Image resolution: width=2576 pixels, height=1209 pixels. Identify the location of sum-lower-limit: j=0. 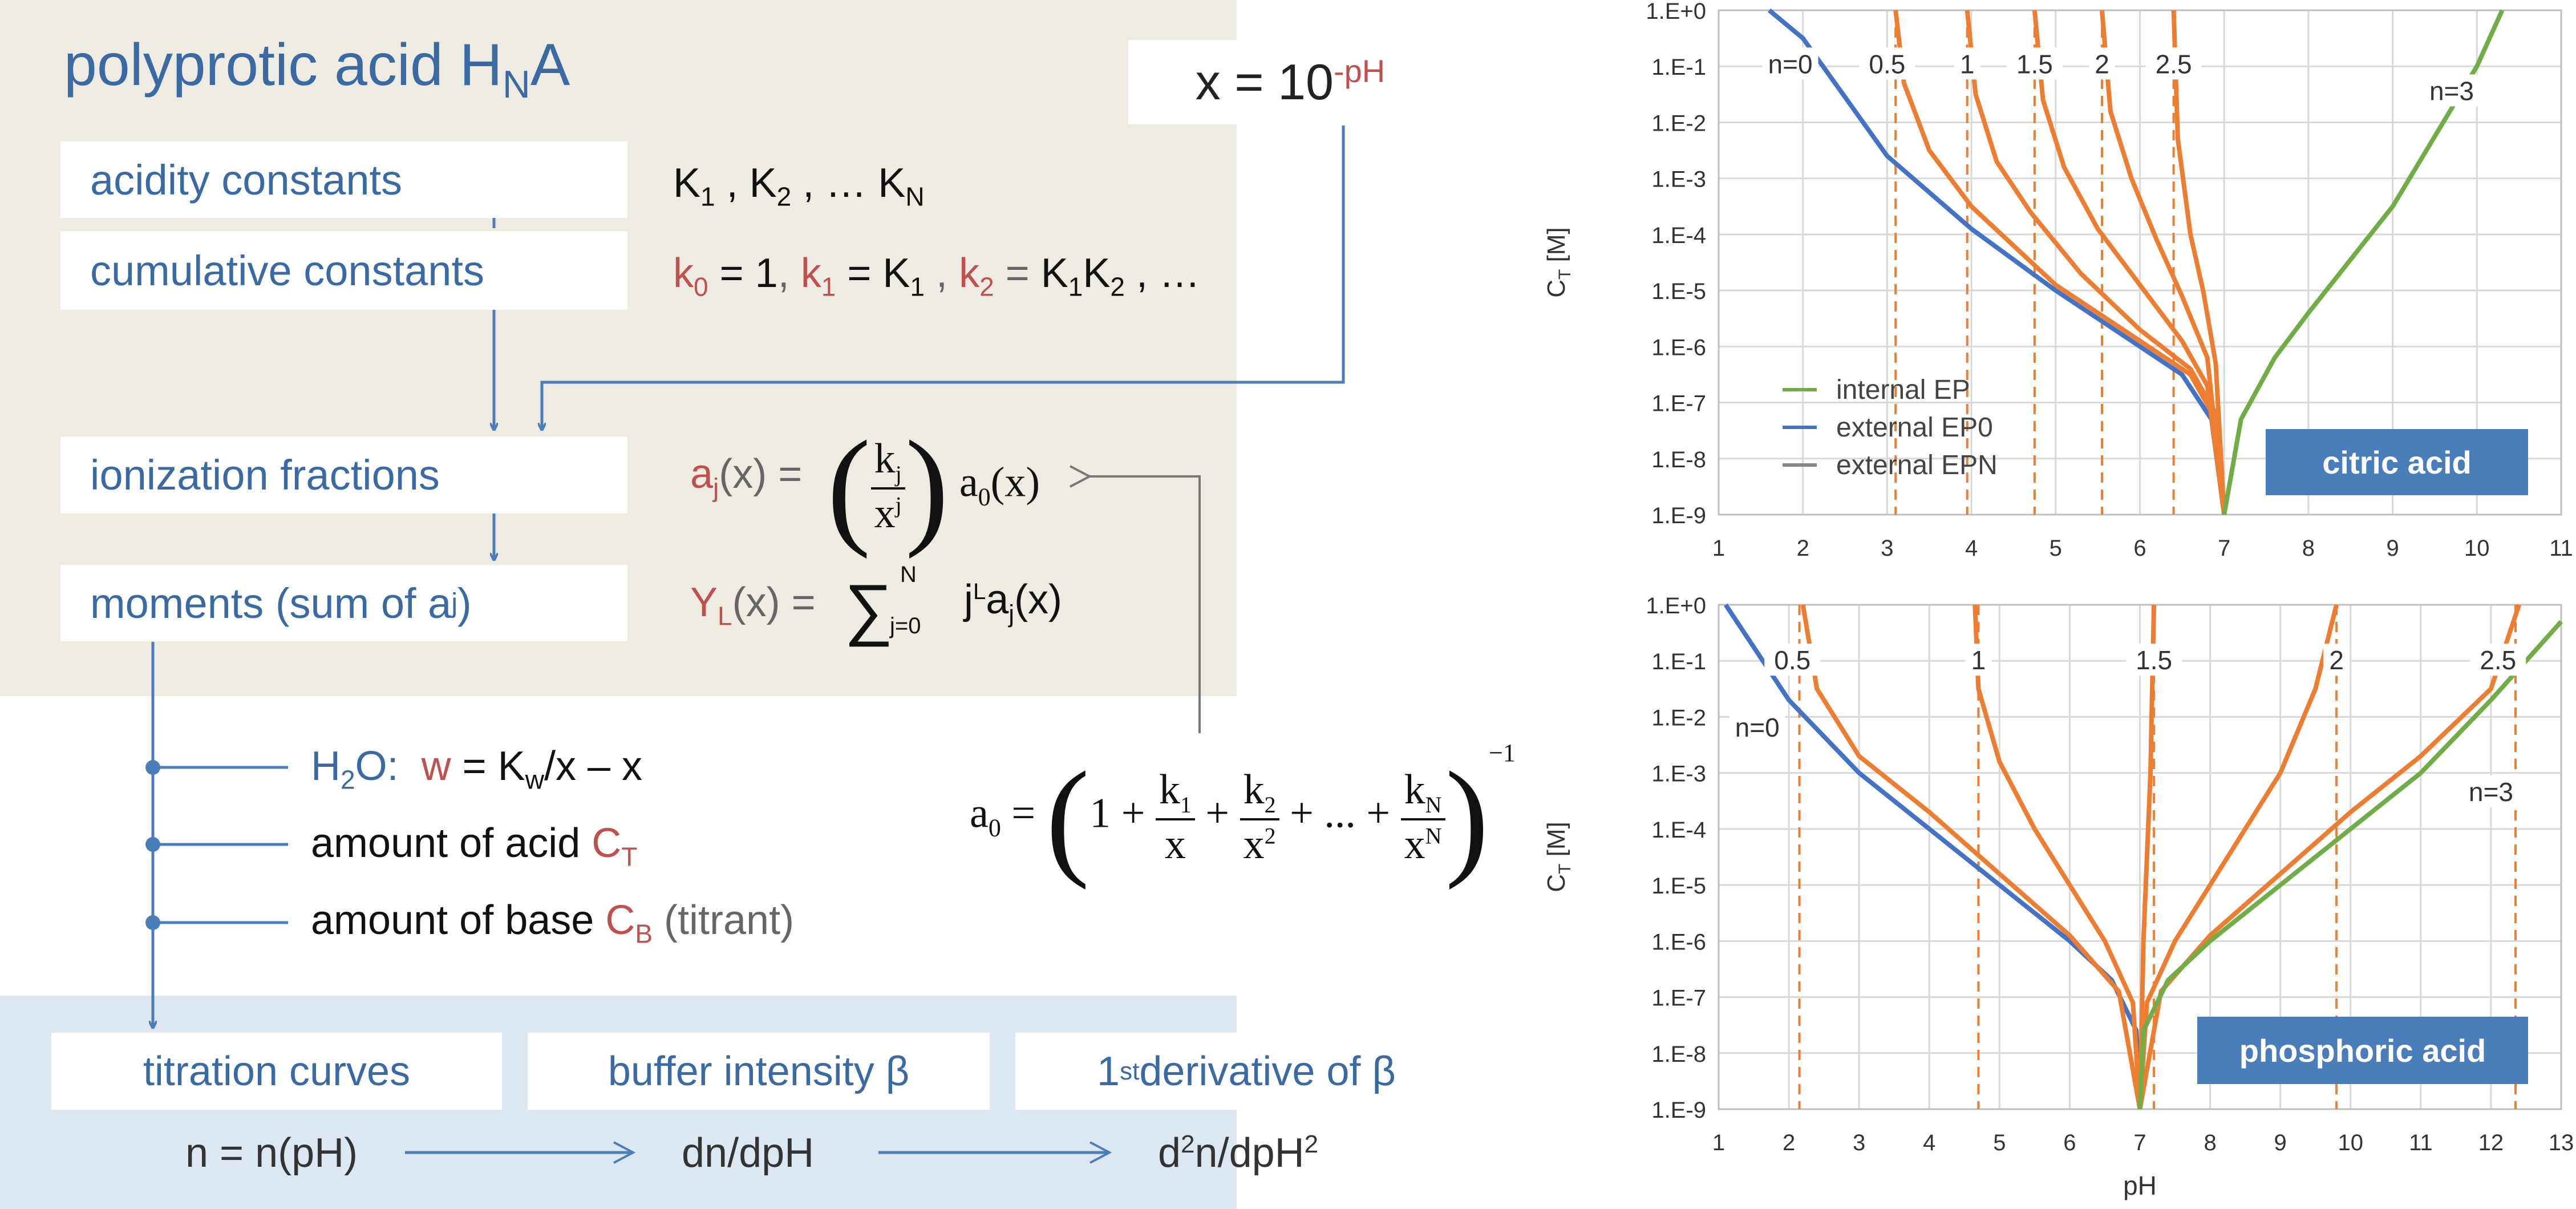
(905, 625).